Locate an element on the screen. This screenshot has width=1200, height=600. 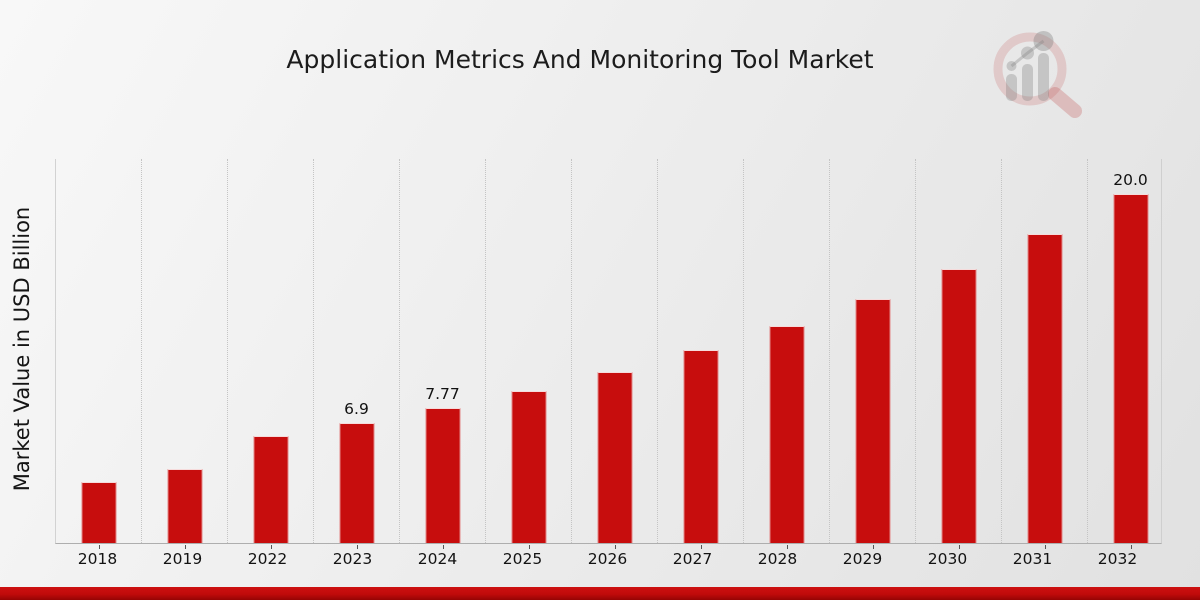
logo-bar-large is located at coordinates (1043, 77).